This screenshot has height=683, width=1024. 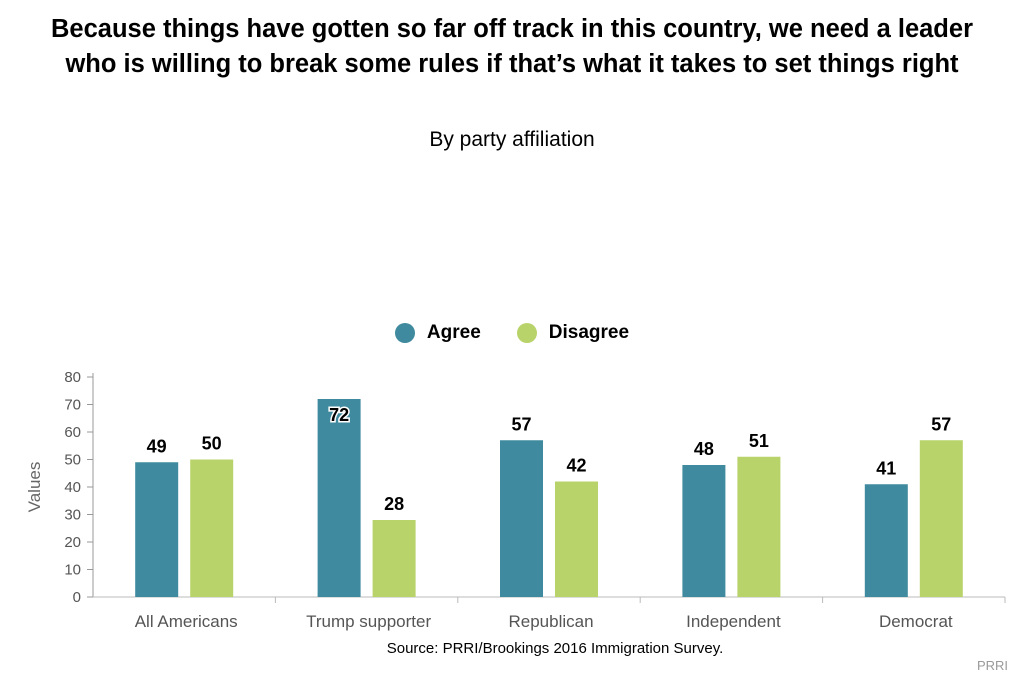 I want to click on bar-disagree-democrat, so click(x=941, y=518).